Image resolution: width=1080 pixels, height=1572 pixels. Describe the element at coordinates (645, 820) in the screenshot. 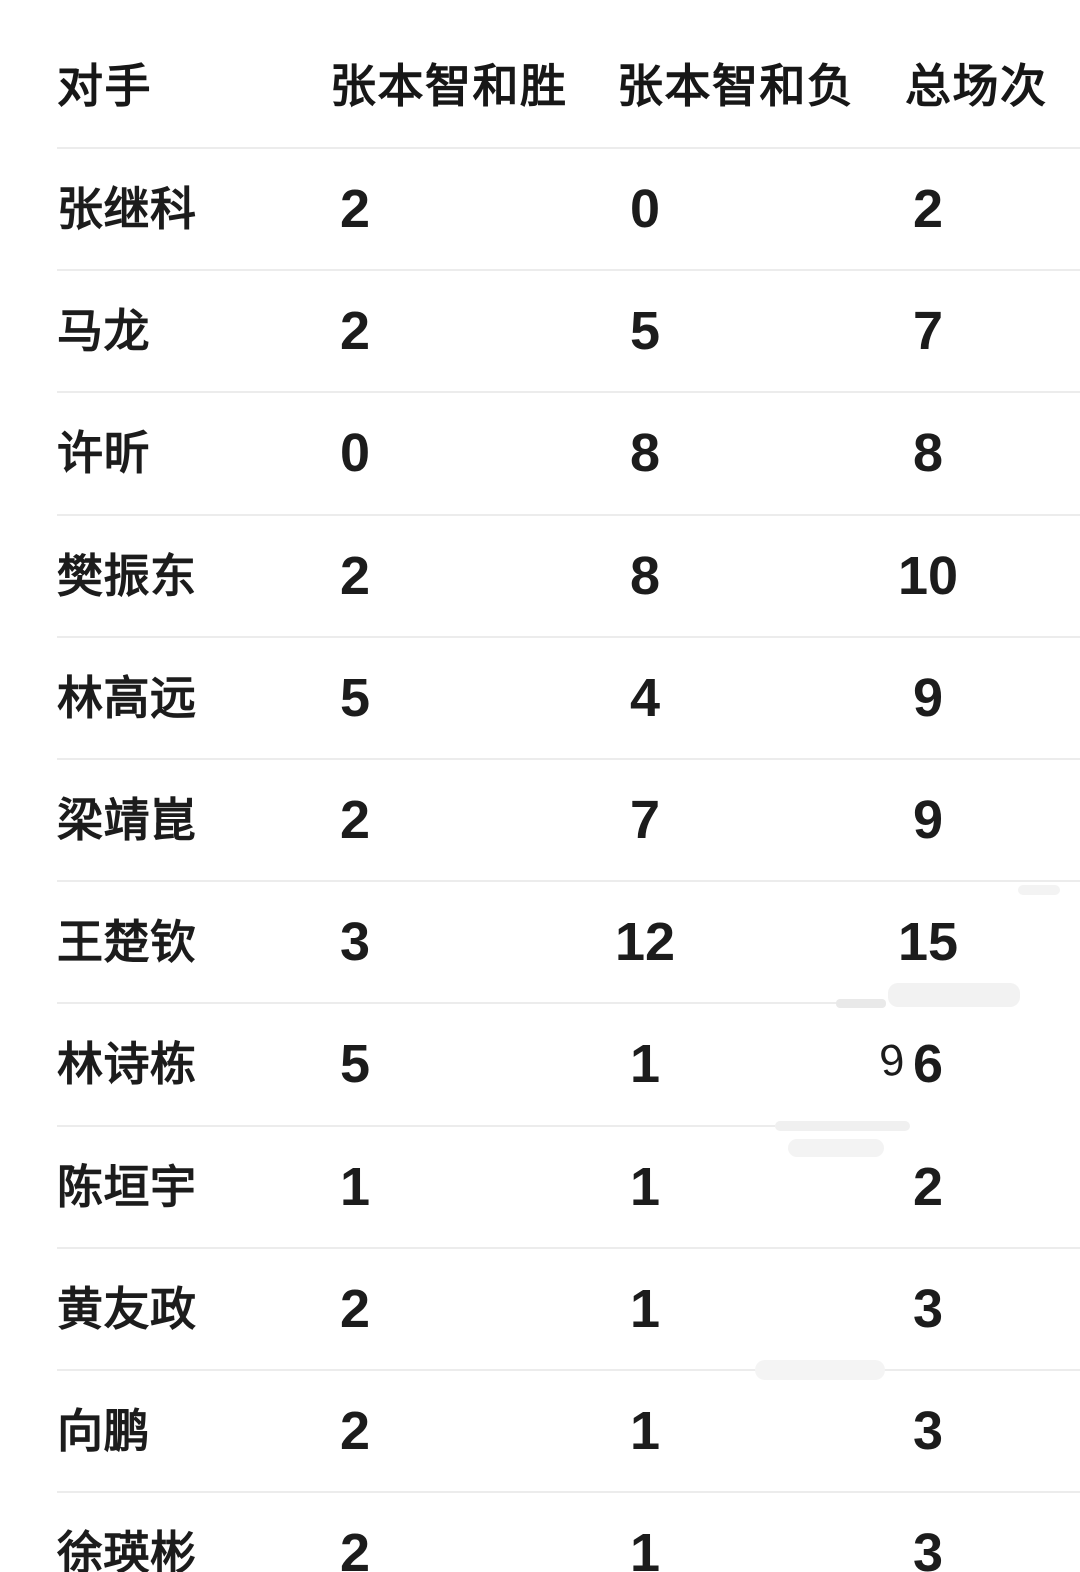

I see `losses-value: 7` at that location.